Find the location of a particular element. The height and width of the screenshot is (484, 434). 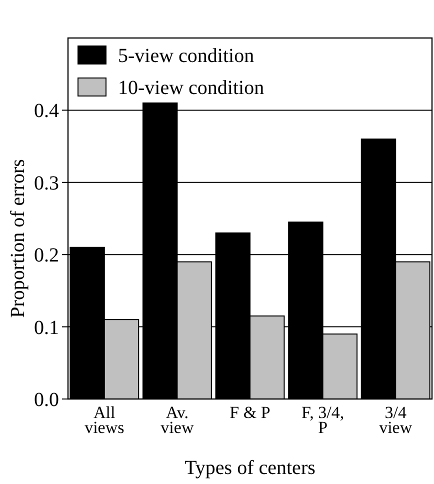

legend-label: 5-view condition is located at coordinates (186, 56).